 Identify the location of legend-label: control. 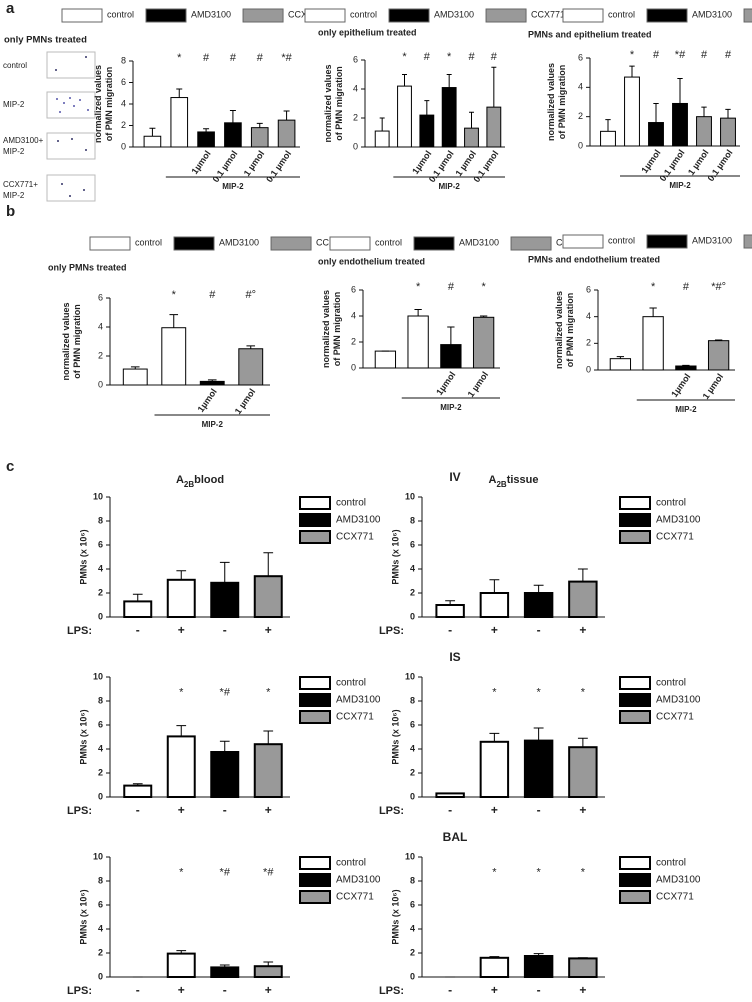
(621, 14).